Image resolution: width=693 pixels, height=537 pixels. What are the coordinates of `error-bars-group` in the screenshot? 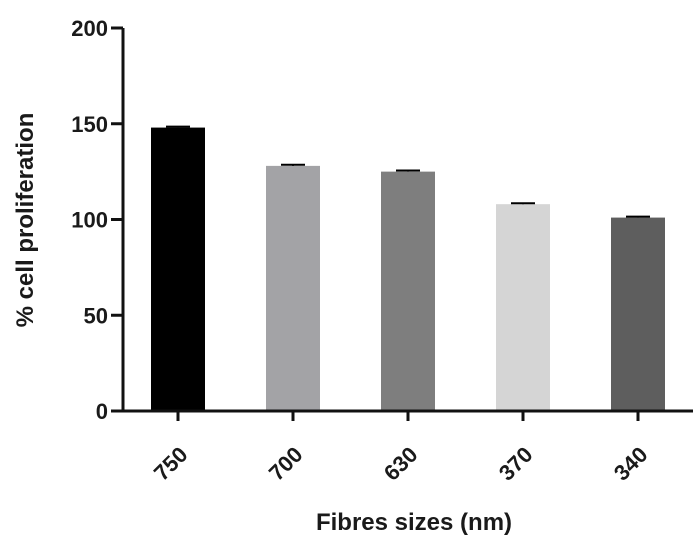 It's located at (408, 171).